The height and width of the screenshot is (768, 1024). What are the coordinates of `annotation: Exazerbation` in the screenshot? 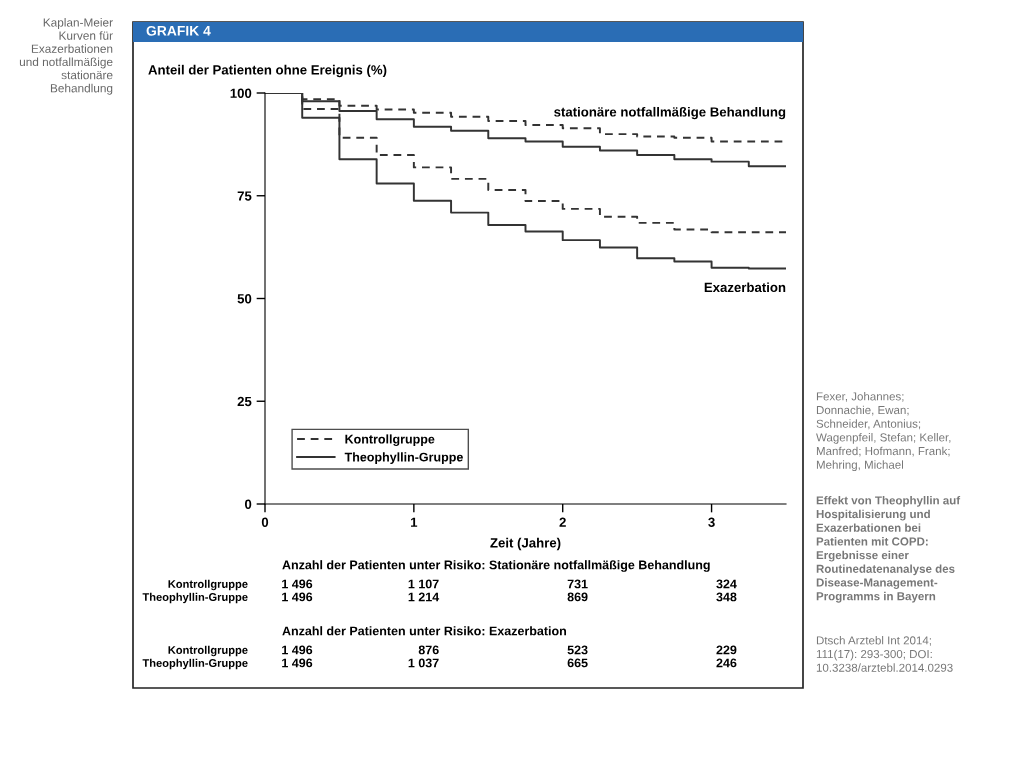 It's located at (745, 287).